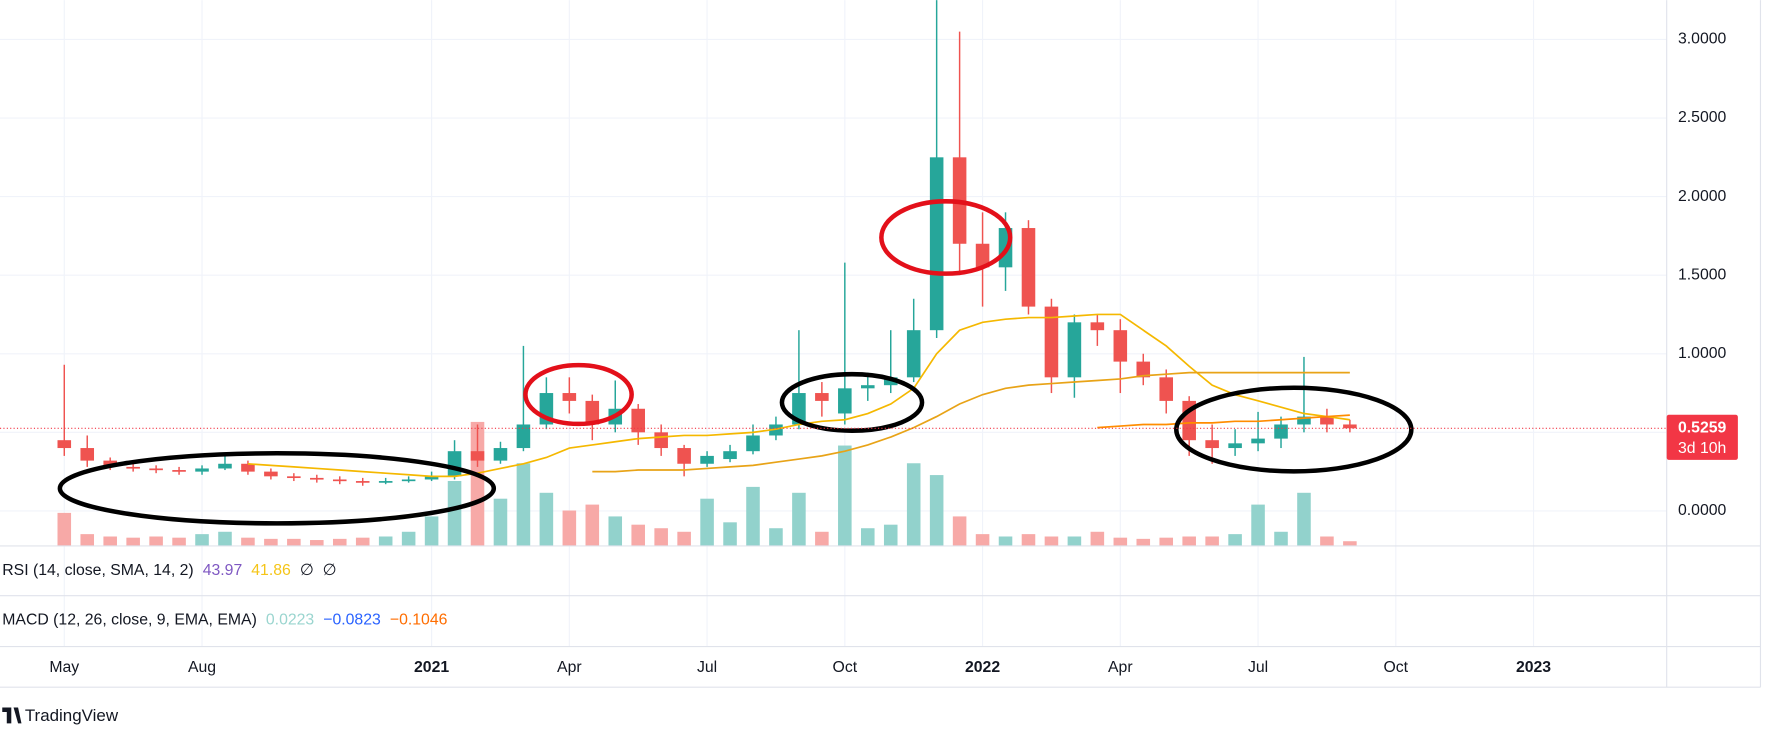 The height and width of the screenshot is (745, 1765). I want to click on x-tick-label: Apr, so click(1120, 667).